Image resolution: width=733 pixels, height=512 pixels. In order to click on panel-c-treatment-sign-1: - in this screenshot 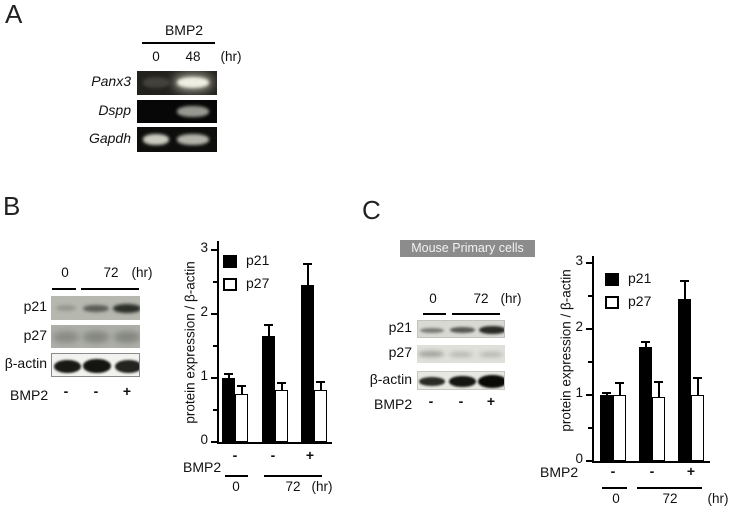, I will do `click(461, 401)`.